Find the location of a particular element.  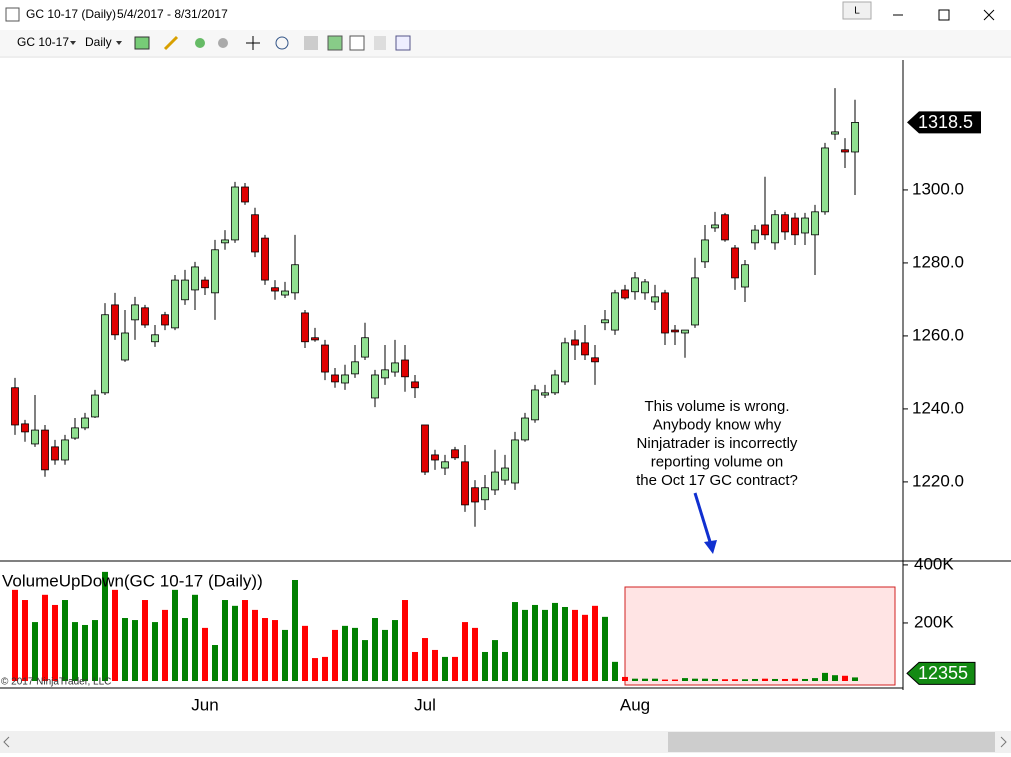

annotation-line: the Oct 17 GC contract? is located at coordinates (717, 480).